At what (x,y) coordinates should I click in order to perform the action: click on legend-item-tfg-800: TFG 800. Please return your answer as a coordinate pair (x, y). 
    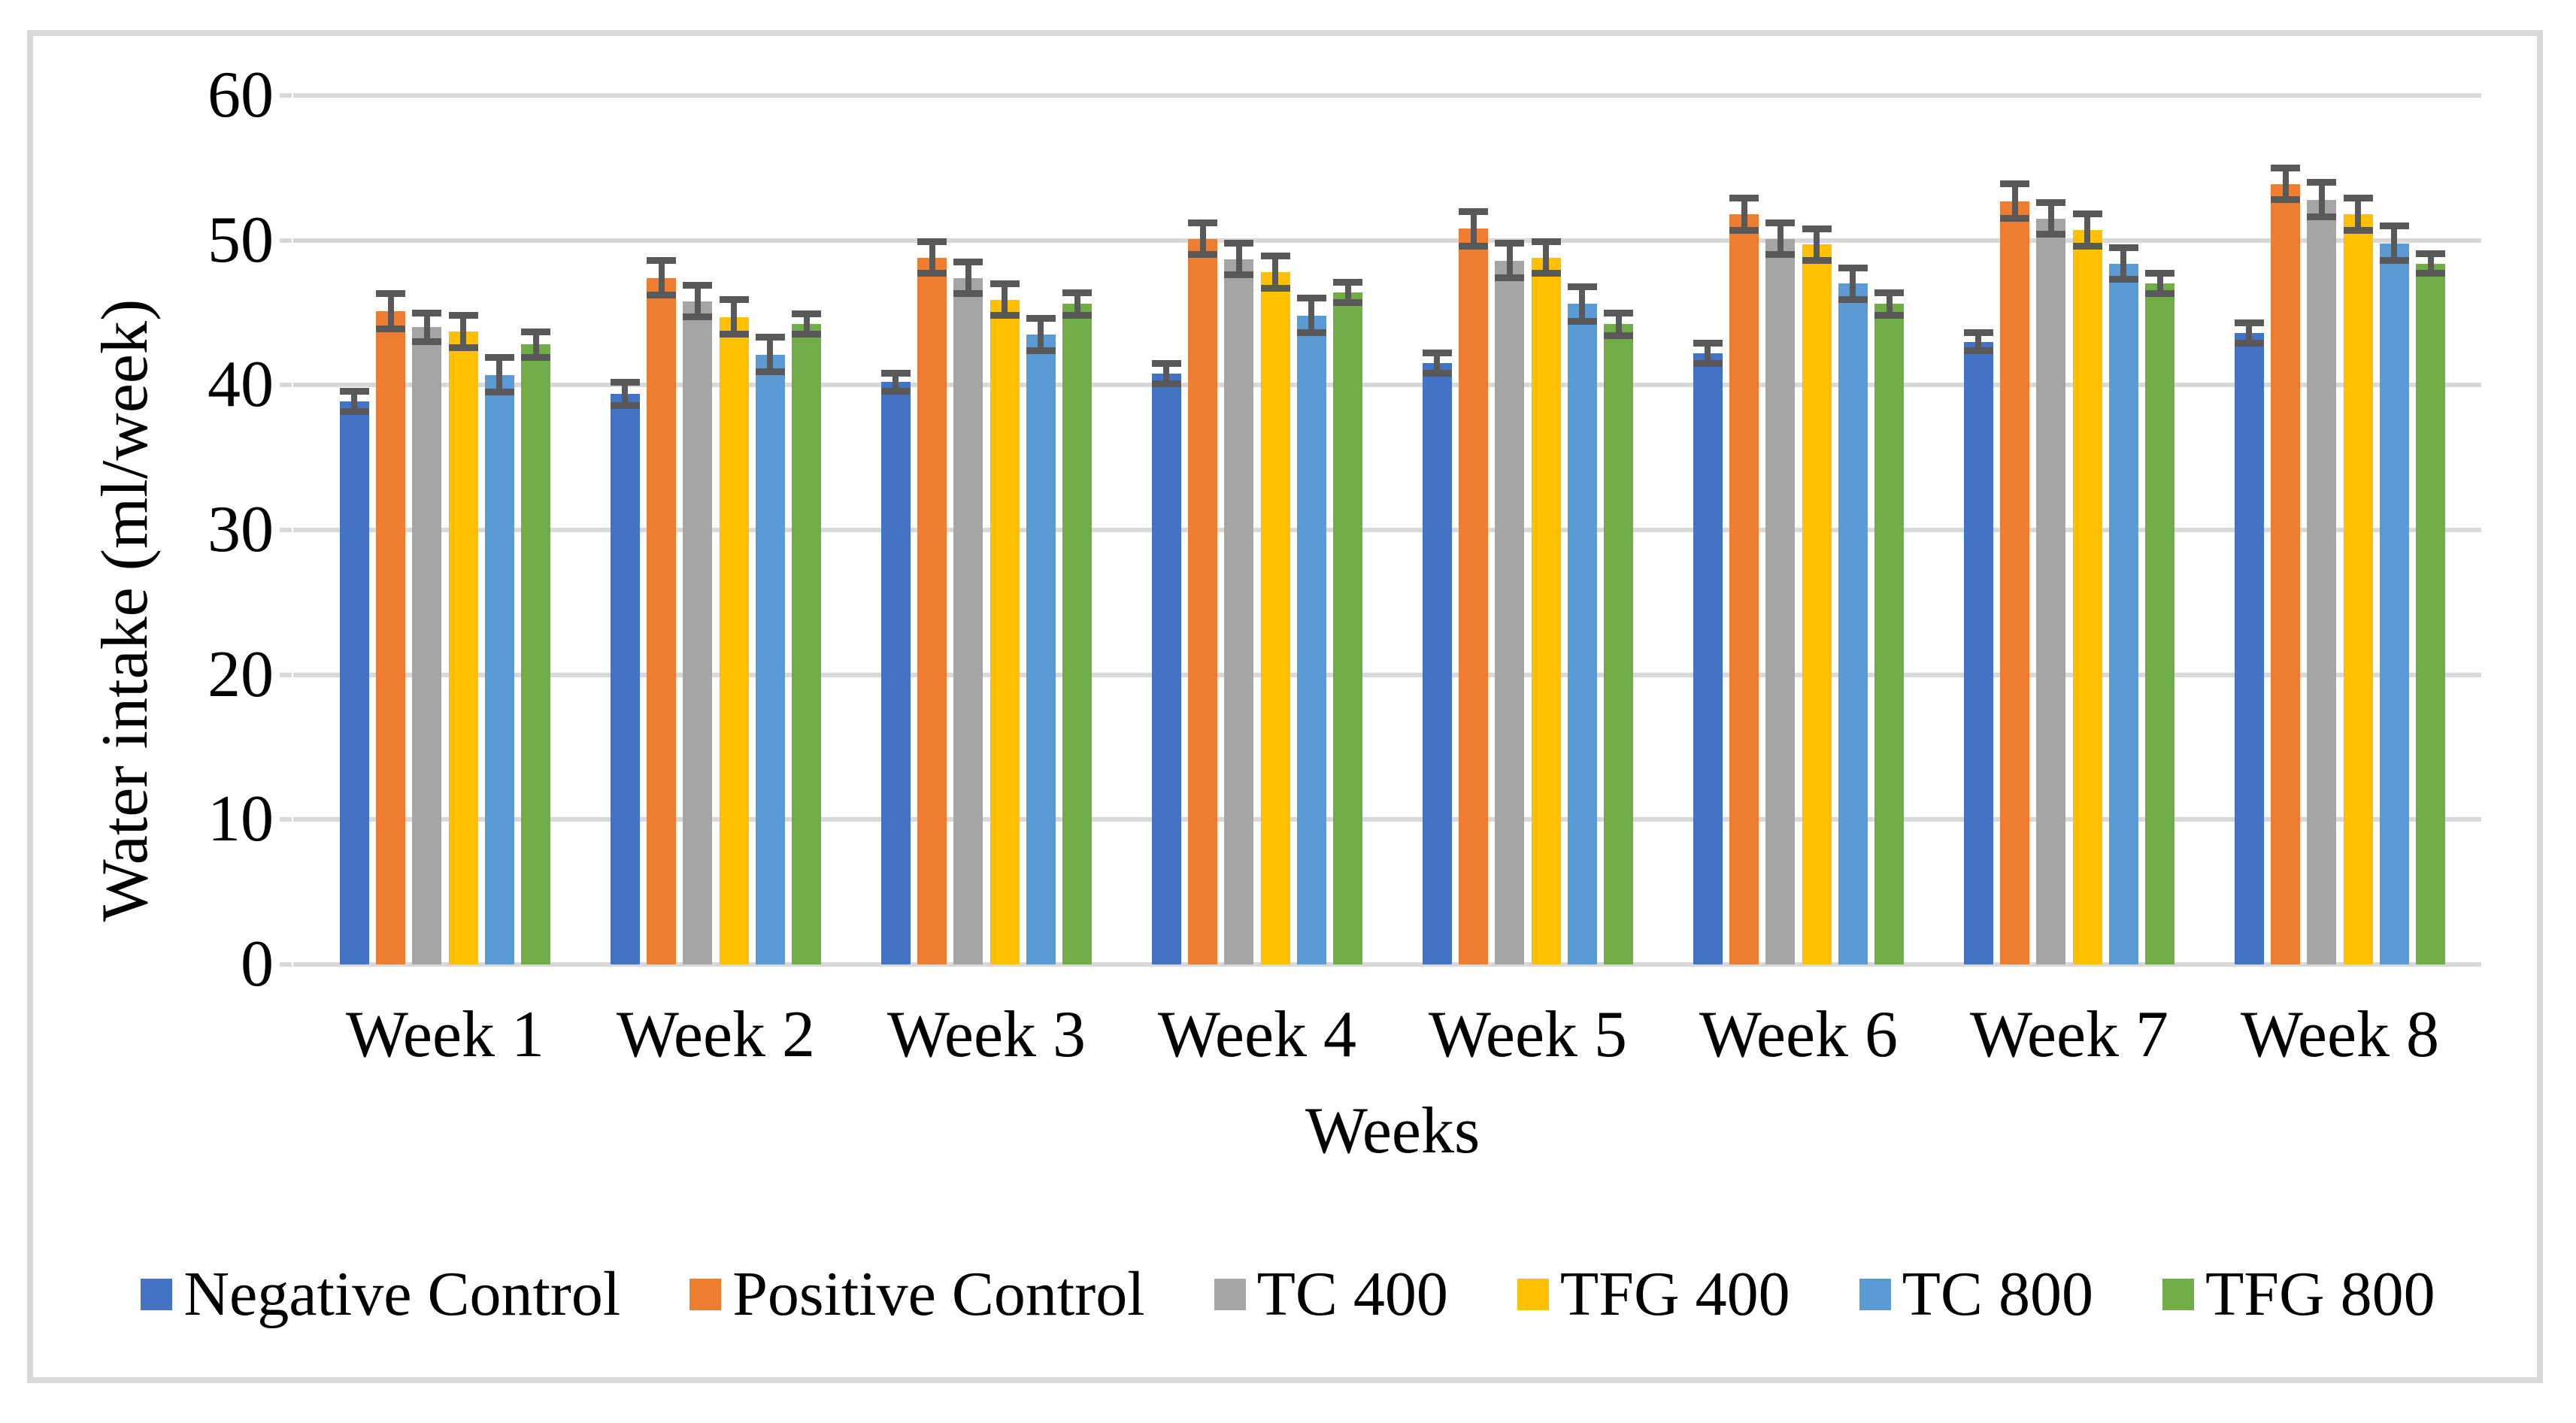
    Looking at the image, I should click on (2298, 1294).